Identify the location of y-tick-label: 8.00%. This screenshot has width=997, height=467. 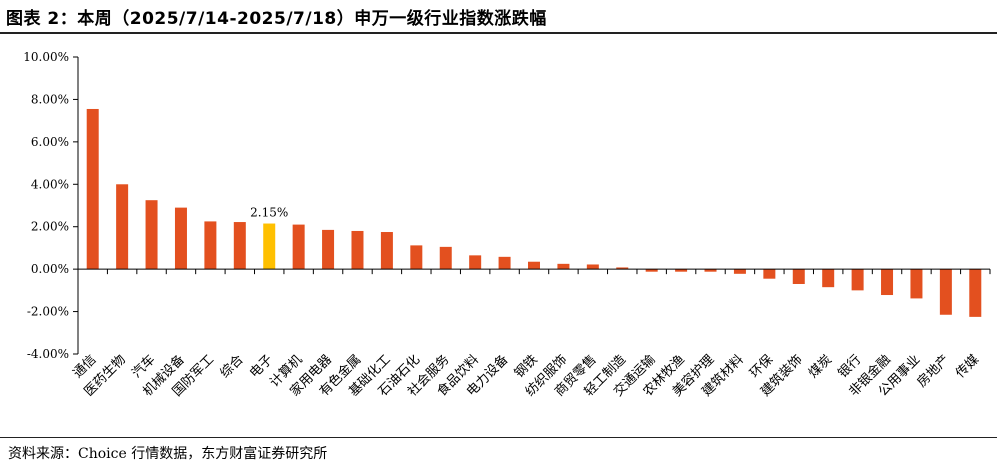
(50, 99).